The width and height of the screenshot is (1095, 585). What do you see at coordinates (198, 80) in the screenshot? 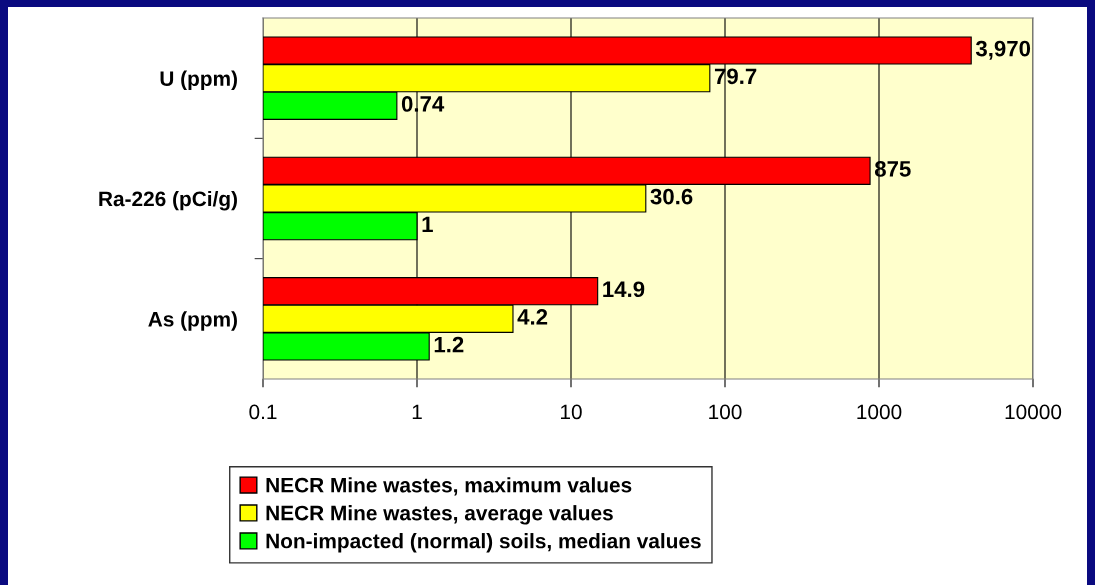
I see `y-tick-label: U (ppm)` at bounding box center [198, 80].